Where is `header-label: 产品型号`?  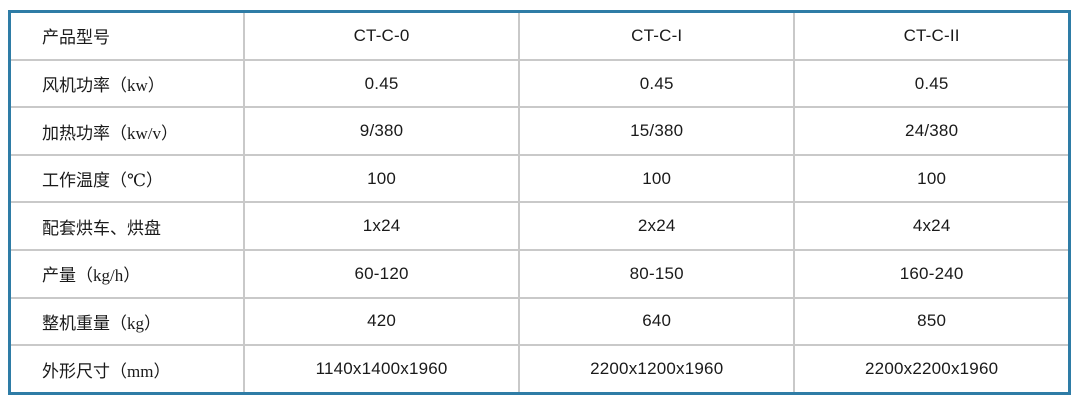
header-label: 产品型号 is located at coordinates (126, 35).